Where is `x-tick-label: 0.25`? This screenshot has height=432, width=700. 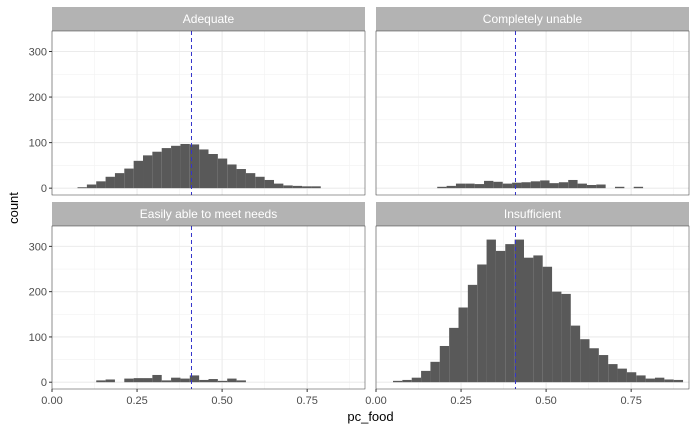 x-tick-label: 0.25 is located at coordinates (136, 401).